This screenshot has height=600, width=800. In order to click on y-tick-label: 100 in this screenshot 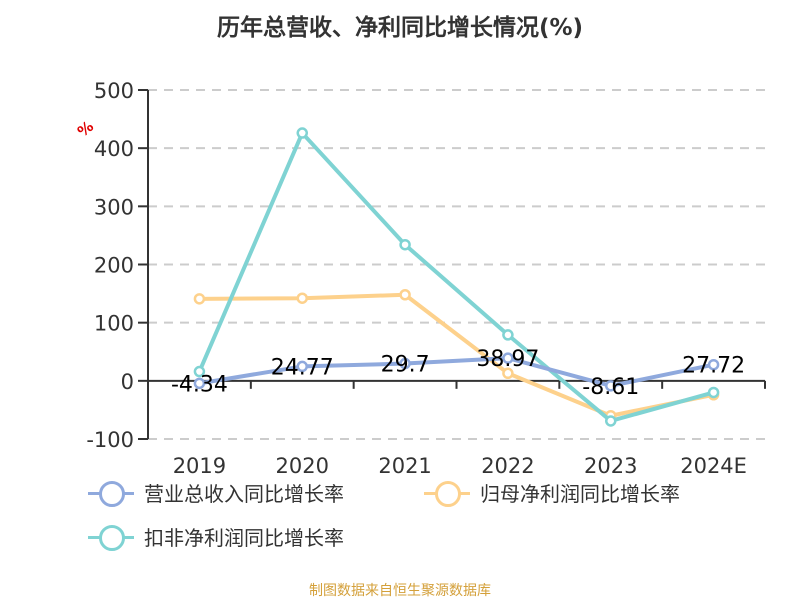, I will do `click(114, 324)`.